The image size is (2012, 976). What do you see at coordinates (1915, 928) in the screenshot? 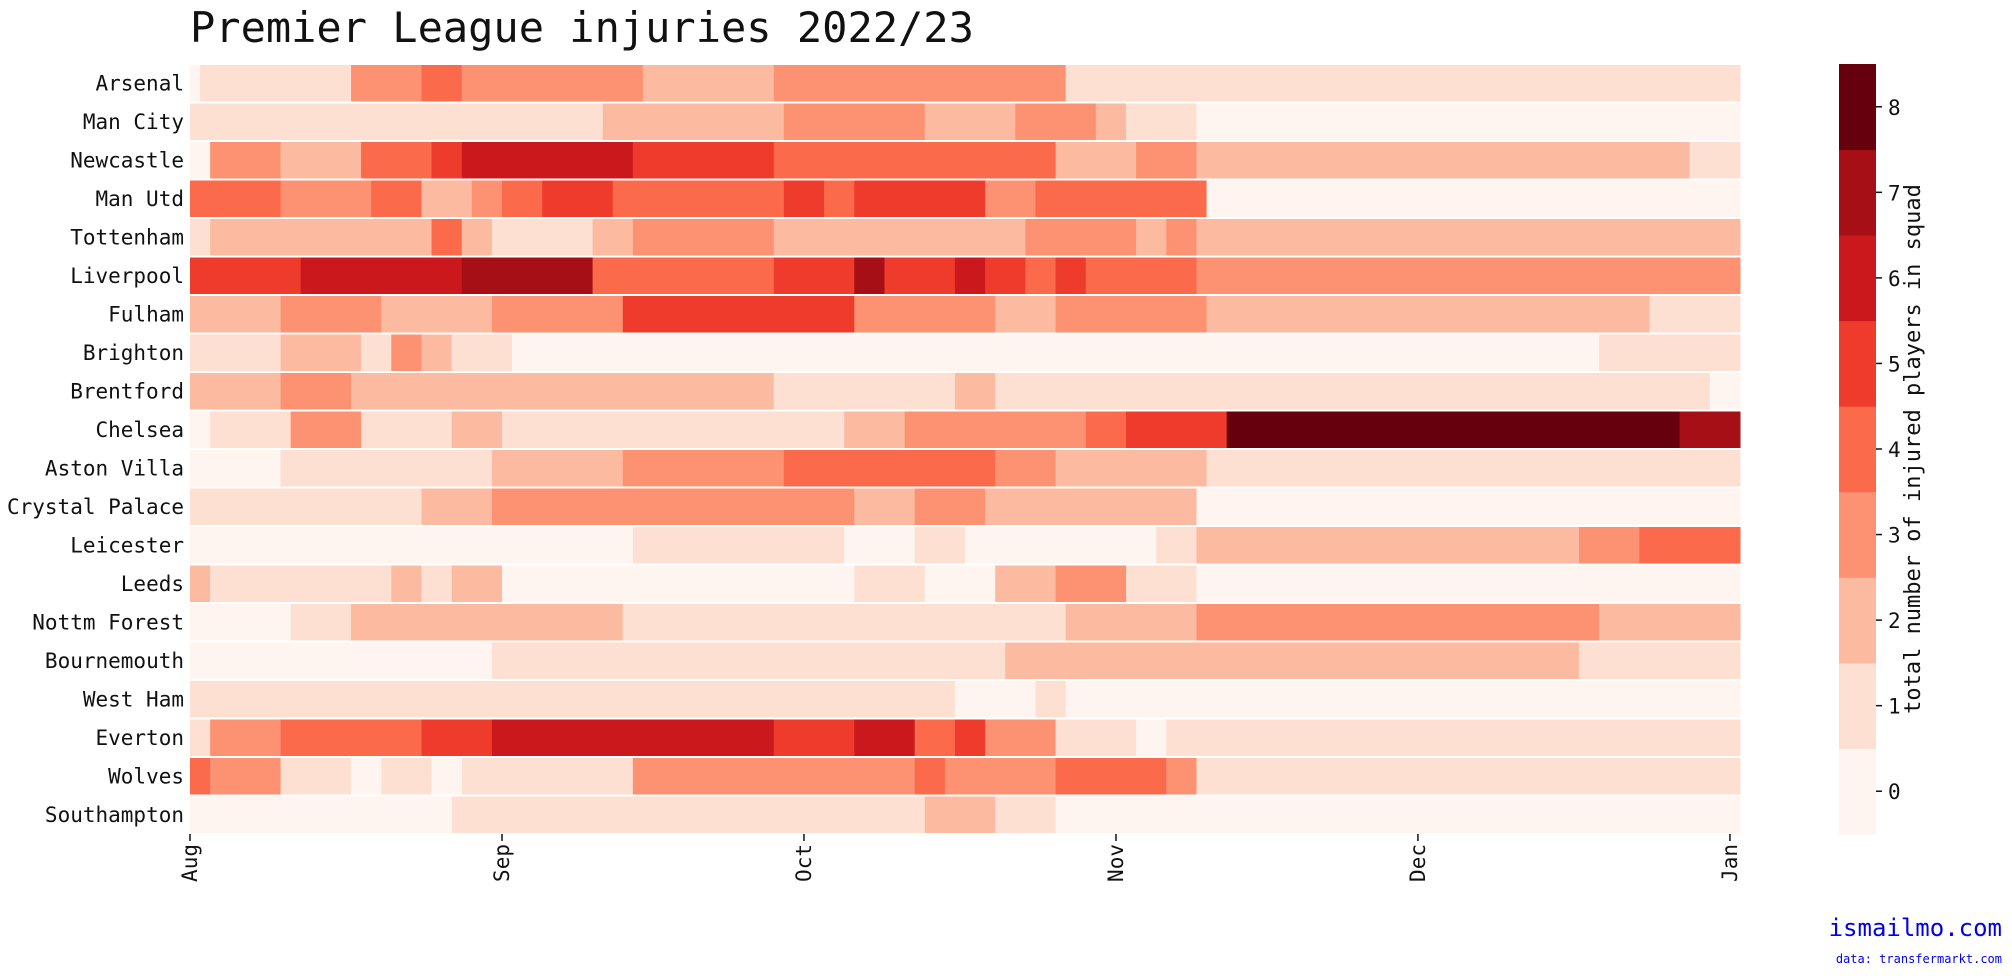
I see `credit-site: ismailmo.com` at bounding box center [1915, 928].